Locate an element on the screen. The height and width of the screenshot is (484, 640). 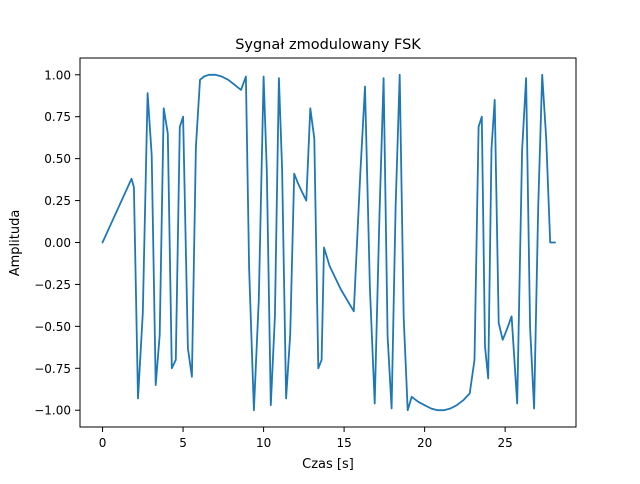
y-tick-label: −0.50 is located at coordinates (52, 327).